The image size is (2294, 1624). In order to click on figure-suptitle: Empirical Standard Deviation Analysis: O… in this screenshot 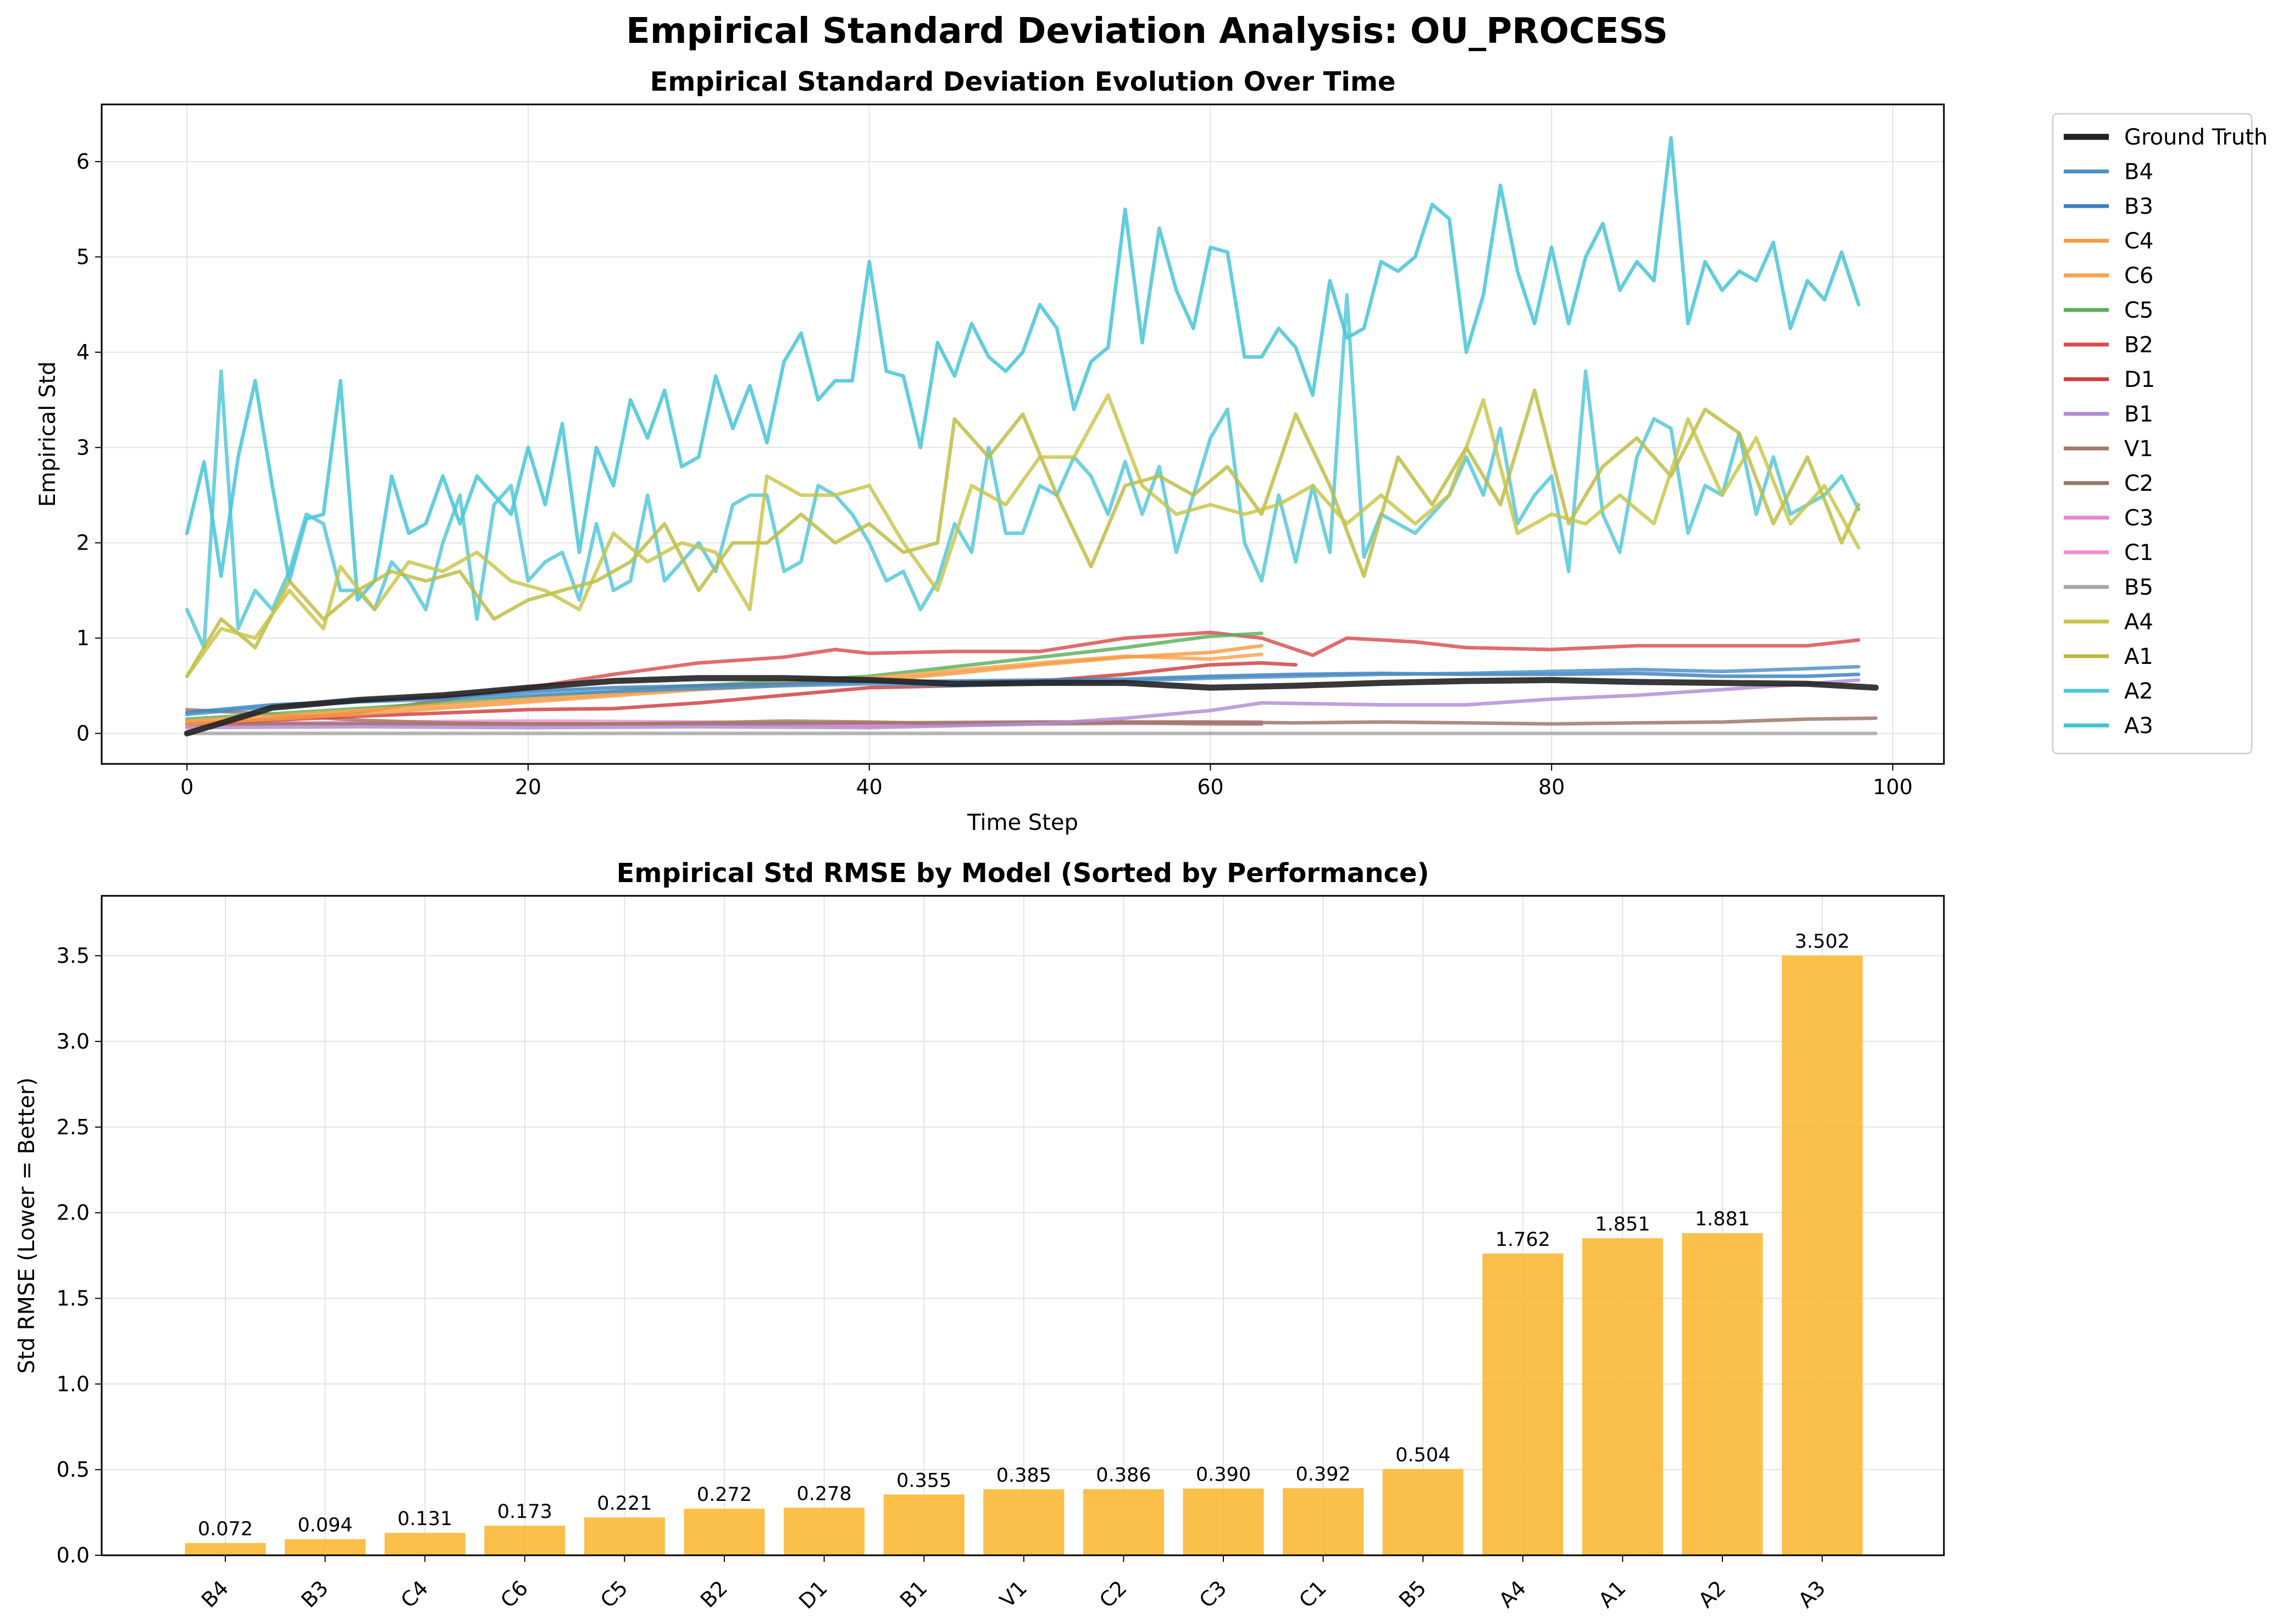, I will do `click(1147, 31)`.